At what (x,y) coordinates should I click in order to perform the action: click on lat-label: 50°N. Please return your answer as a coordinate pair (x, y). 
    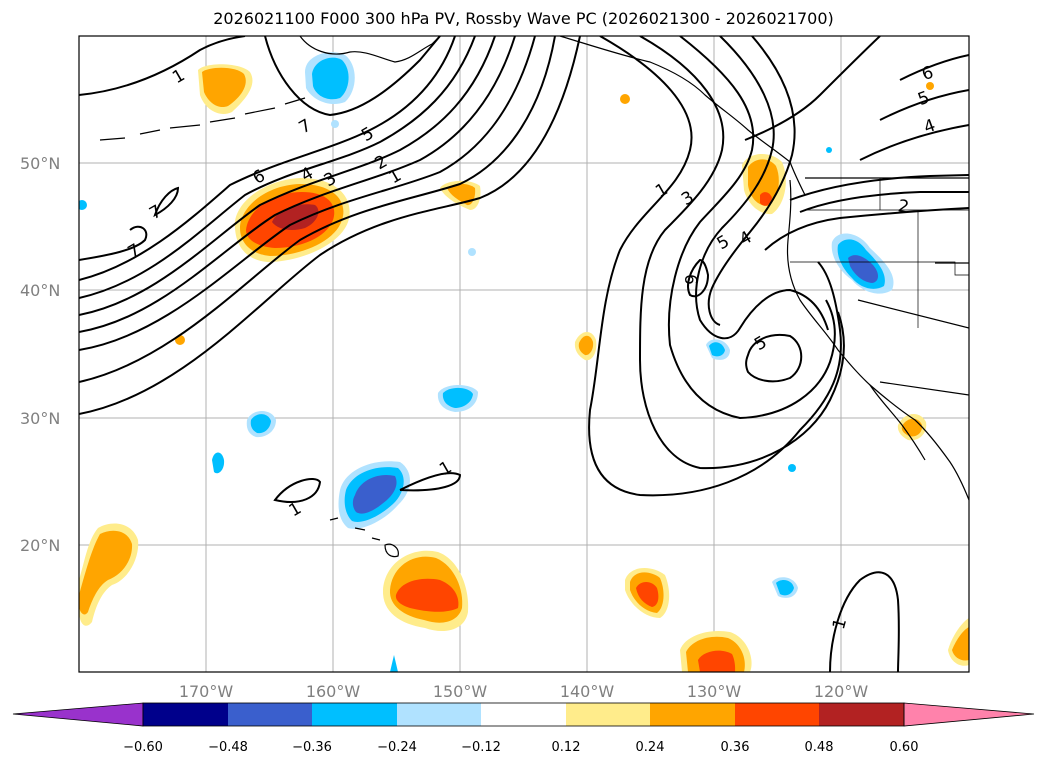
    Looking at the image, I should click on (40, 163).